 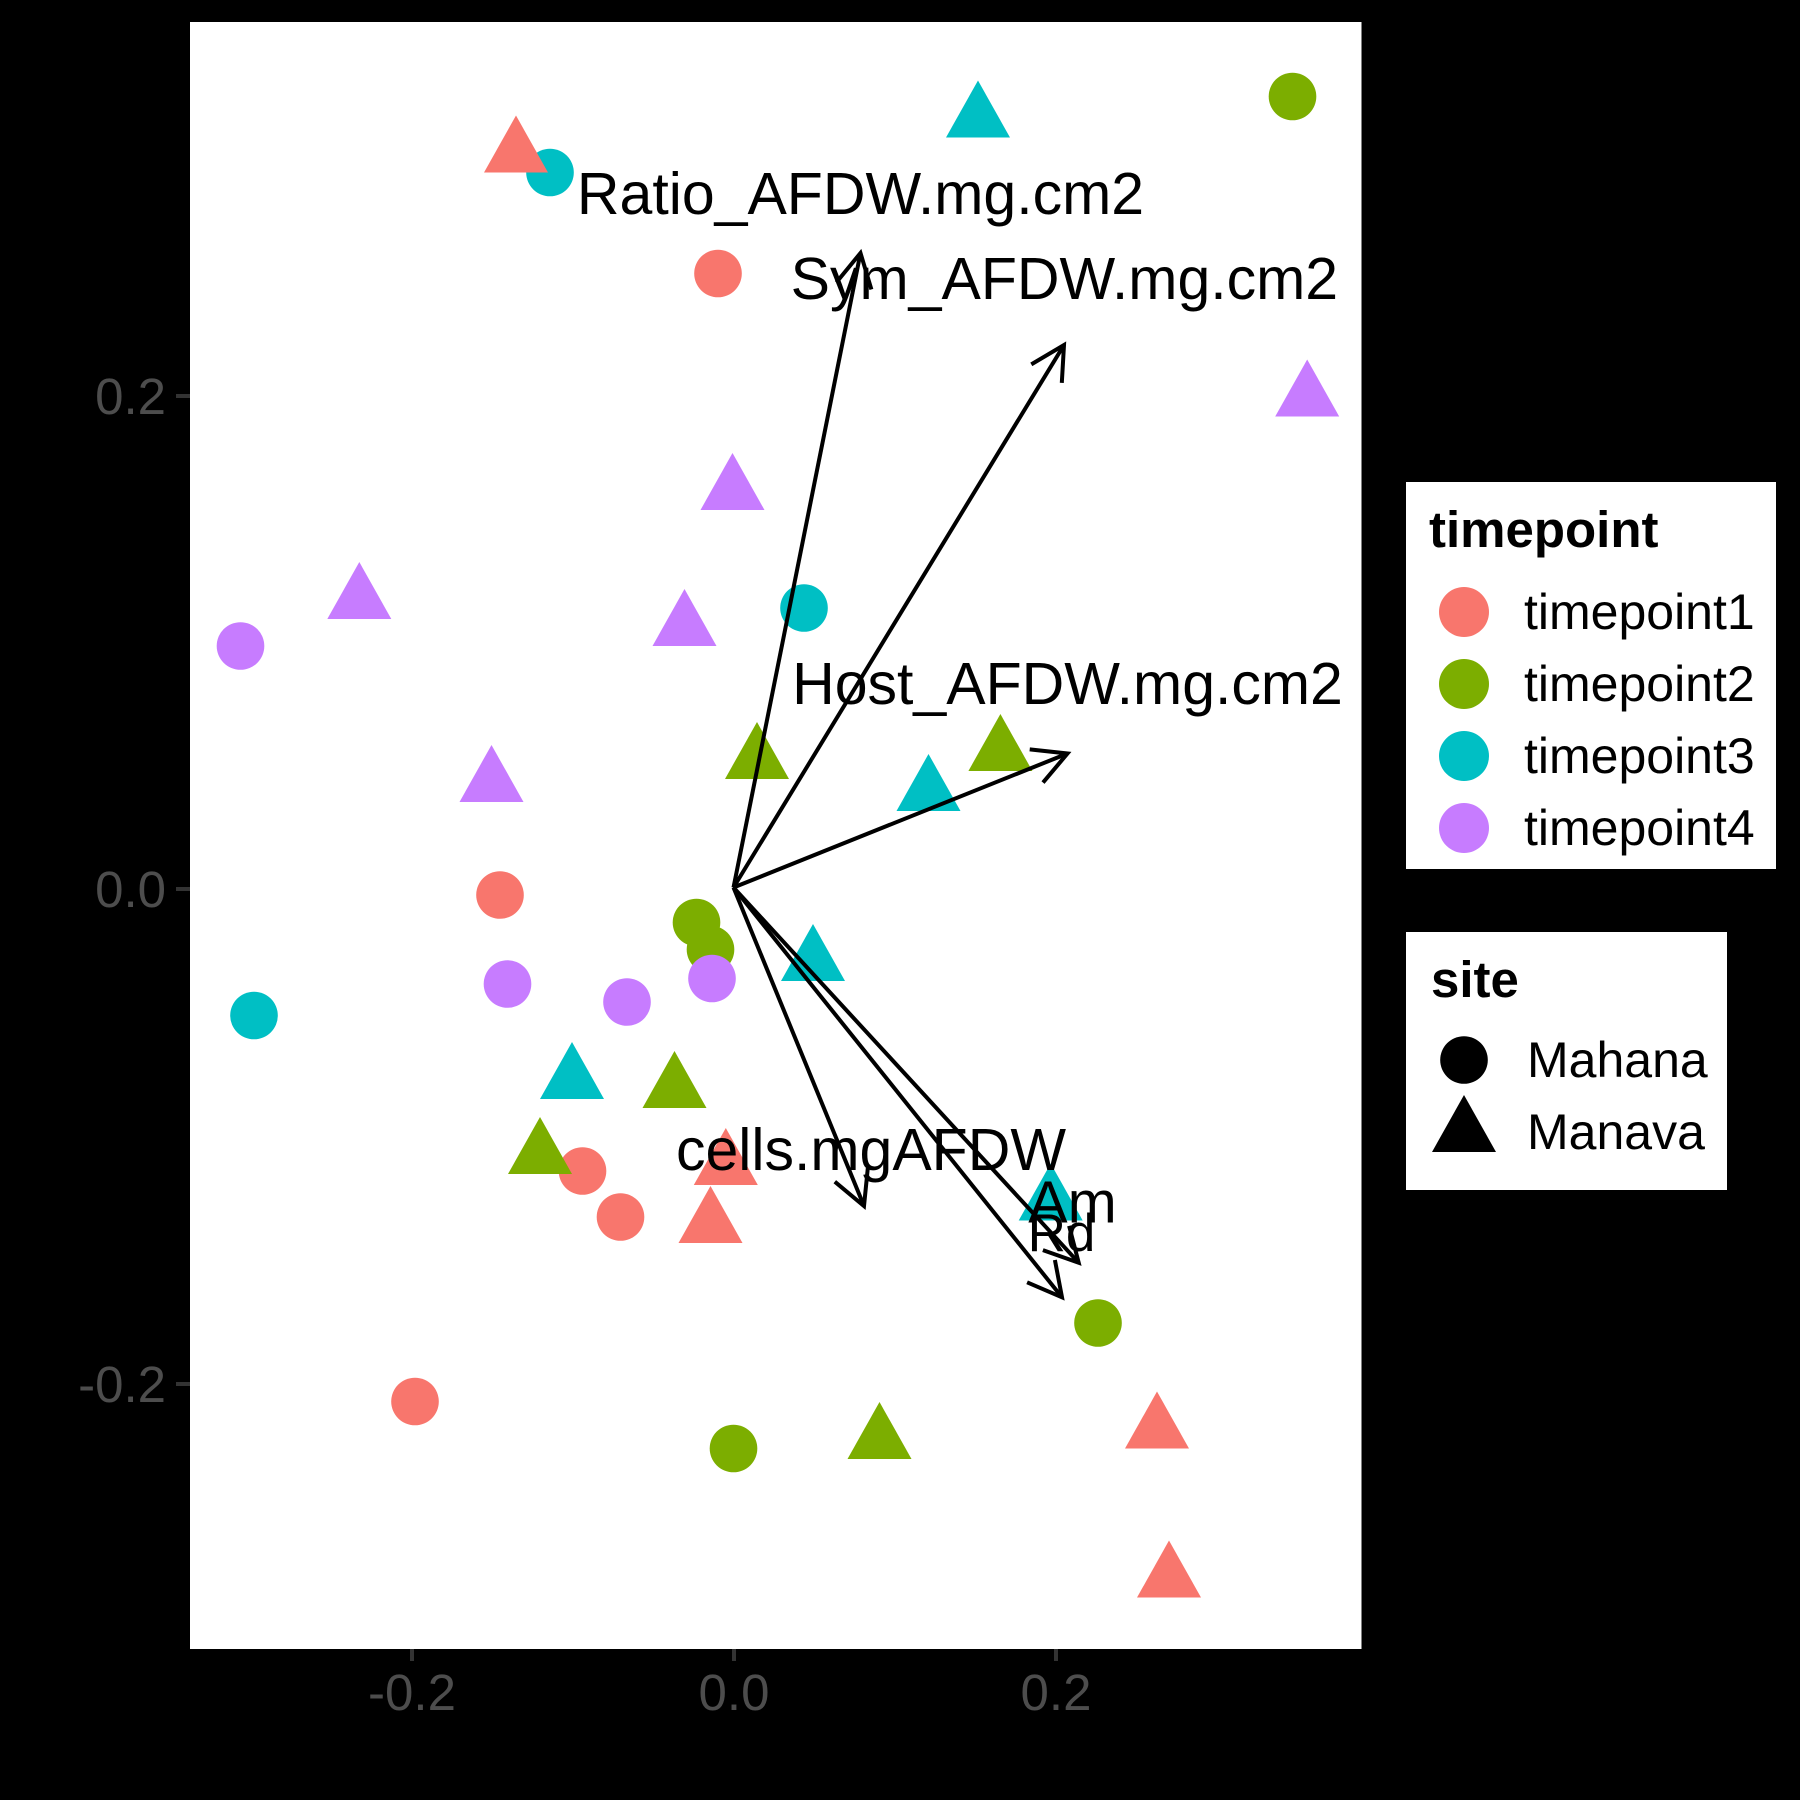 What do you see at coordinates (1616, 1132) in the screenshot?
I see `svg-text: Manava` at bounding box center [1616, 1132].